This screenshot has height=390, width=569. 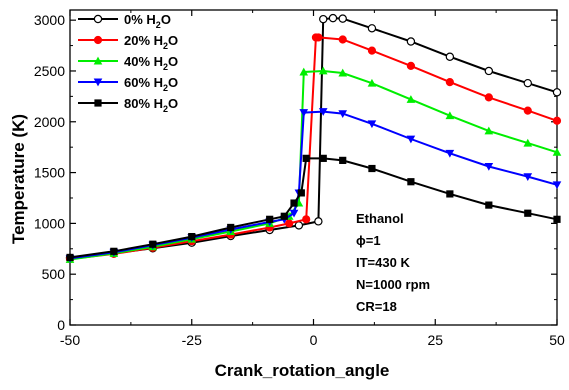 I want to click on y-tick-label: 0, so click(x=61, y=325).